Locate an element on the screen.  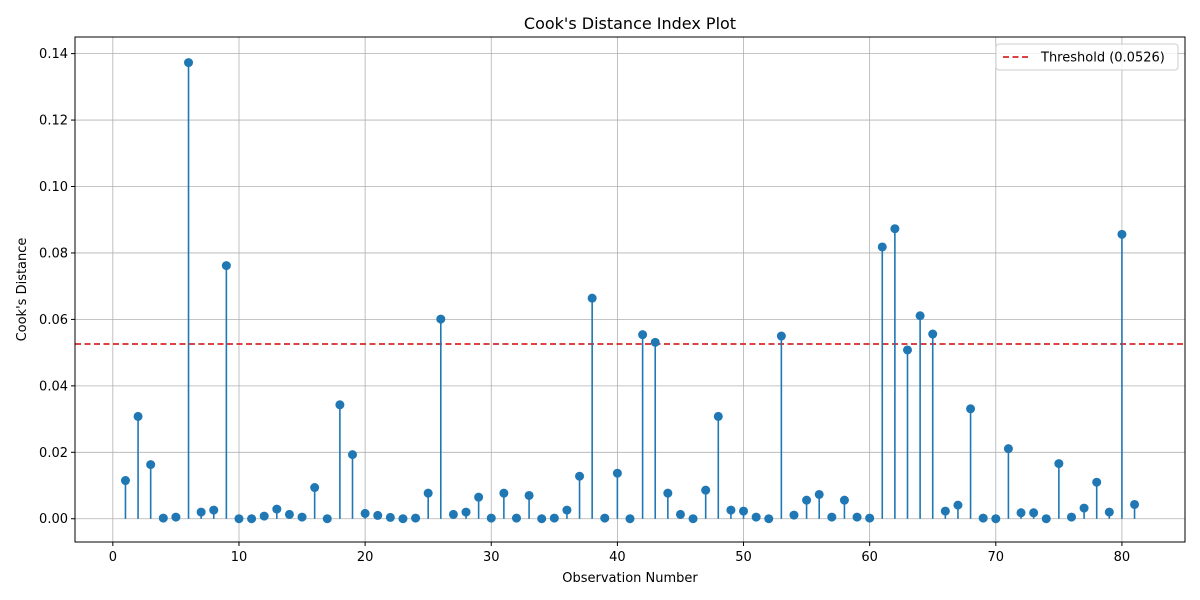
y-tick-label: 0.14 is located at coordinates (53, 54).